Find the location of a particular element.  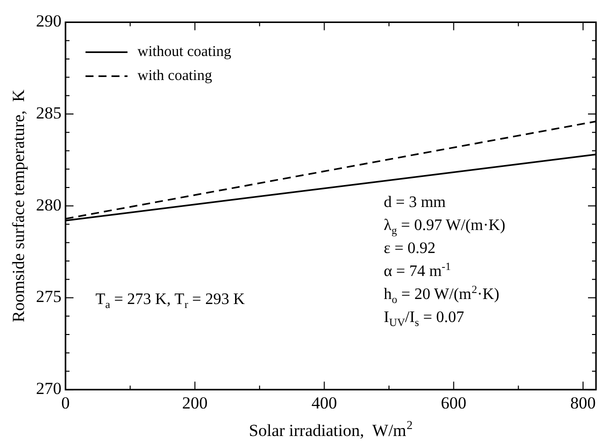

x-tick-label: 400 is located at coordinates (325, 402).